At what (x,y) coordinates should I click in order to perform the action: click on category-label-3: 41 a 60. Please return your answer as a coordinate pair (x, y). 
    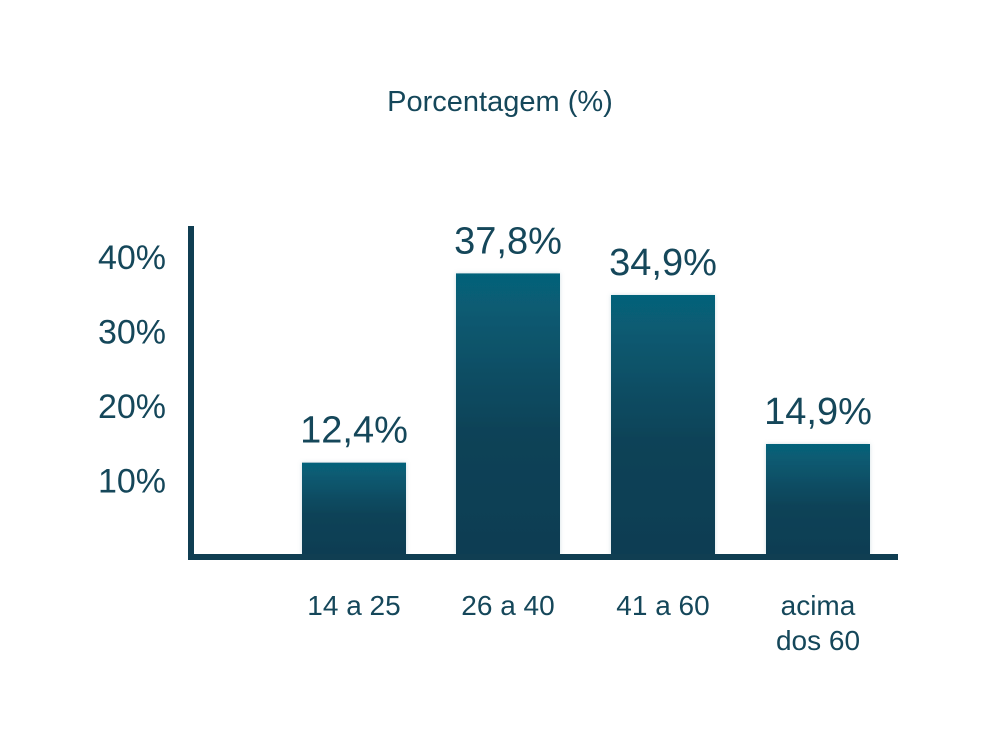
    Looking at the image, I should click on (662, 605).